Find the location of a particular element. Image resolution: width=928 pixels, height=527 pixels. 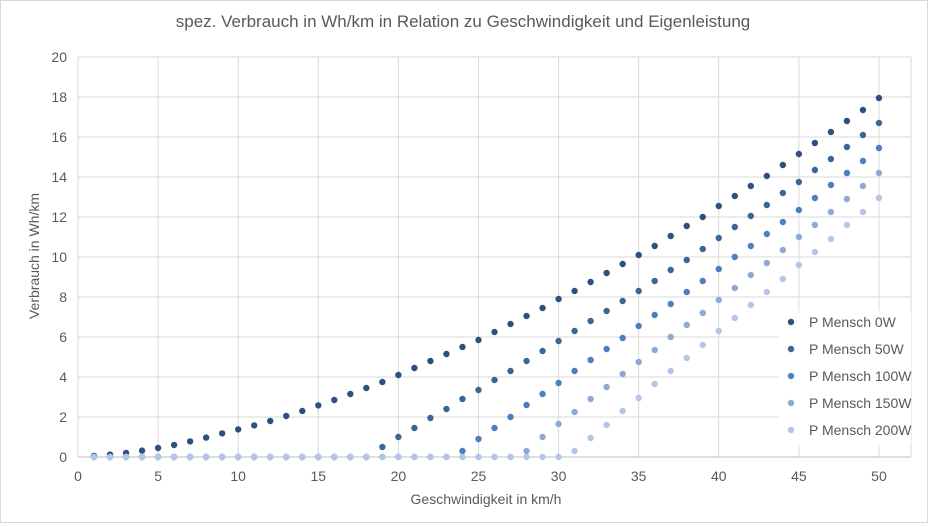

x-tick-label: 45 is located at coordinates (799, 476).